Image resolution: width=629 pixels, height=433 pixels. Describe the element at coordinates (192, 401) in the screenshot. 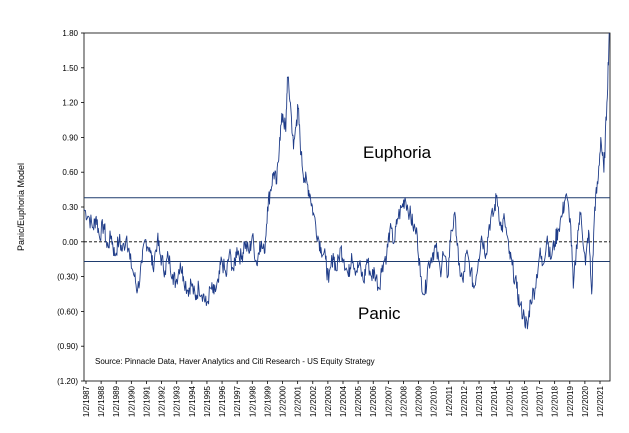

I see `x-tick-label: 1/2/1994` at that location.